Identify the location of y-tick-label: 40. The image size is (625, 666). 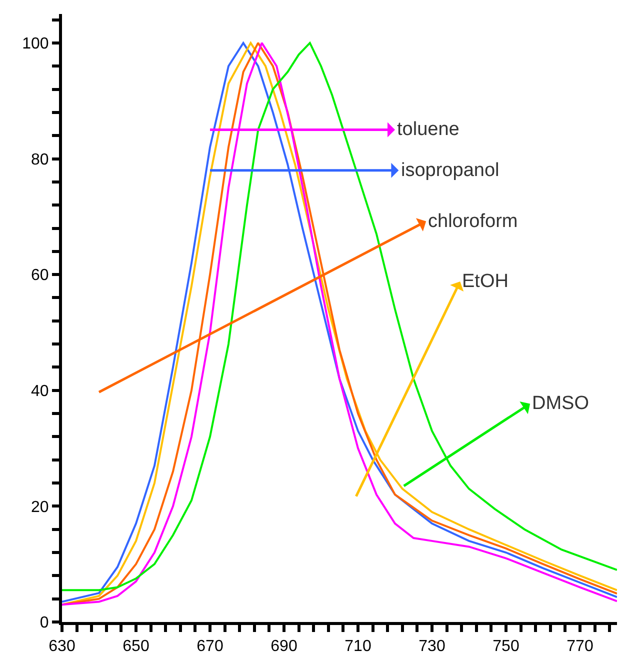
(40, 391).